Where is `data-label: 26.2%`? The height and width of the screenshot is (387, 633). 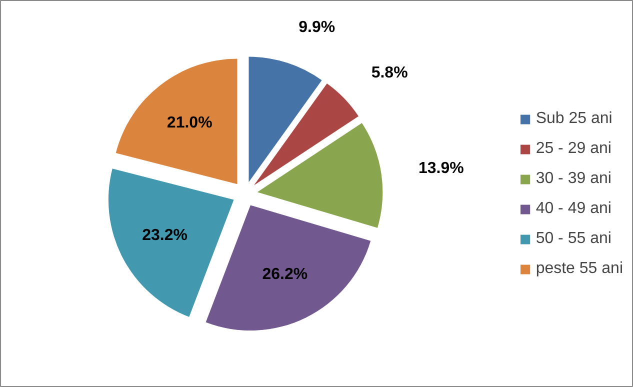 data-label: 26.2% is located at coordinates (285, 275).